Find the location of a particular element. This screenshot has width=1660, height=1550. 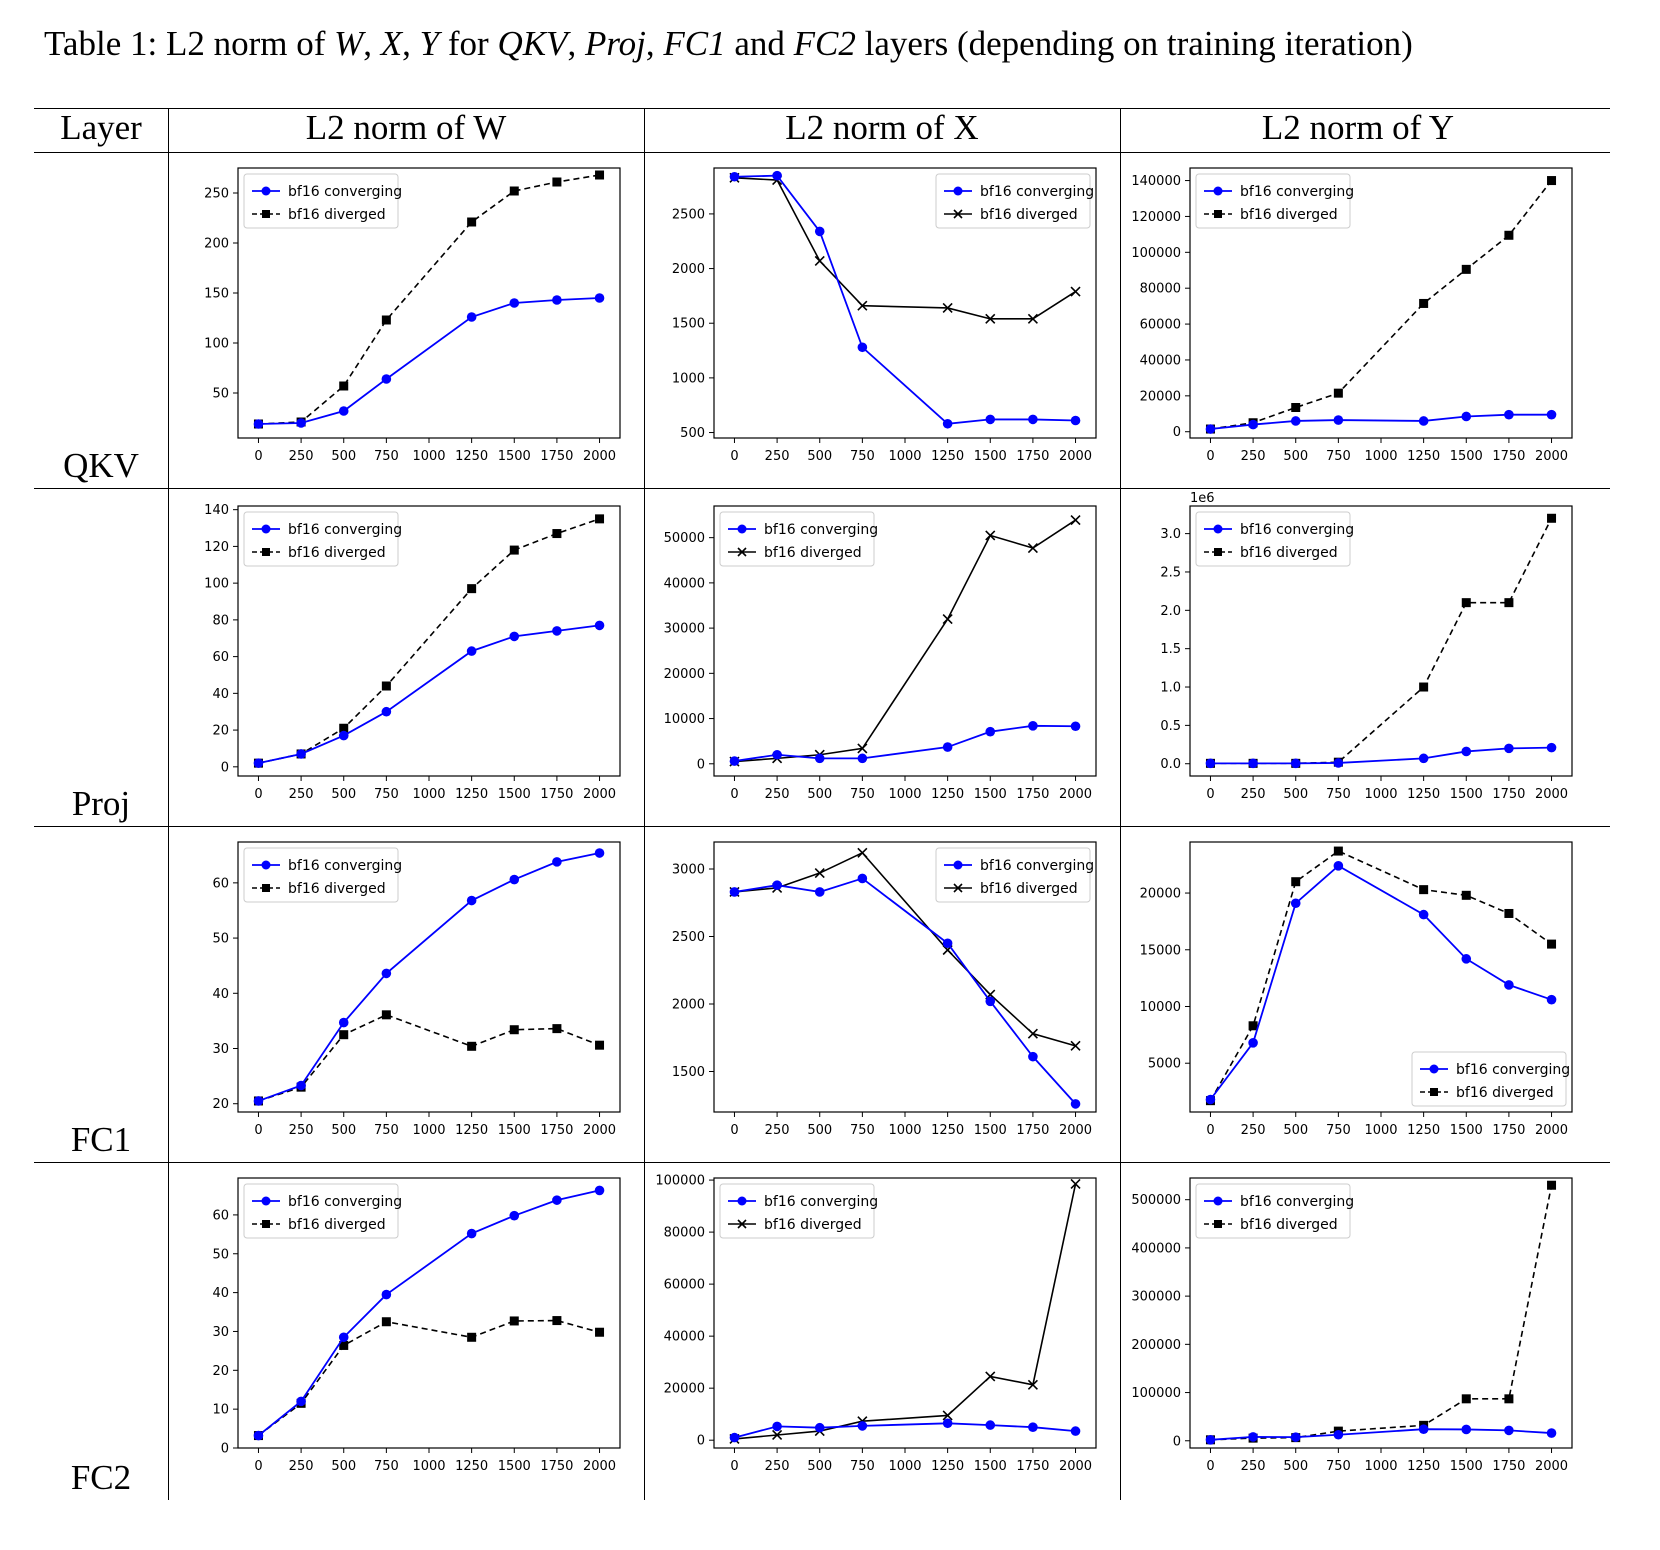

y-exponent-label: 1e6 is located at coordinates (1202, 498).